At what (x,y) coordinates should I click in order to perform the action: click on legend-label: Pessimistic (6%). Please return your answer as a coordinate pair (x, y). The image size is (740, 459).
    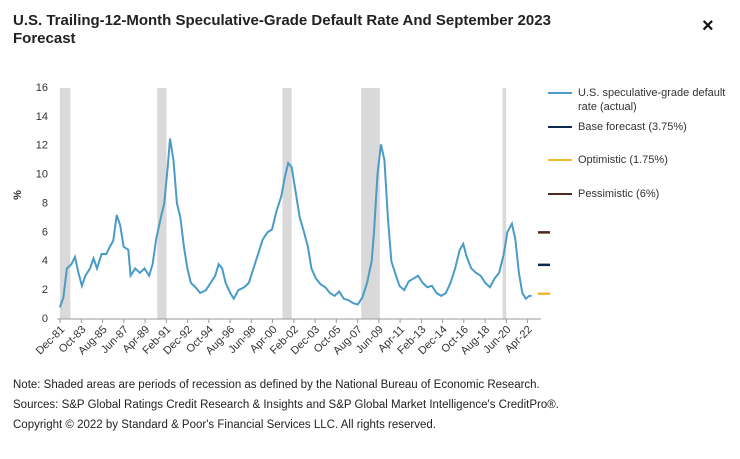
    Looking at the image, I should click on (619, 194).